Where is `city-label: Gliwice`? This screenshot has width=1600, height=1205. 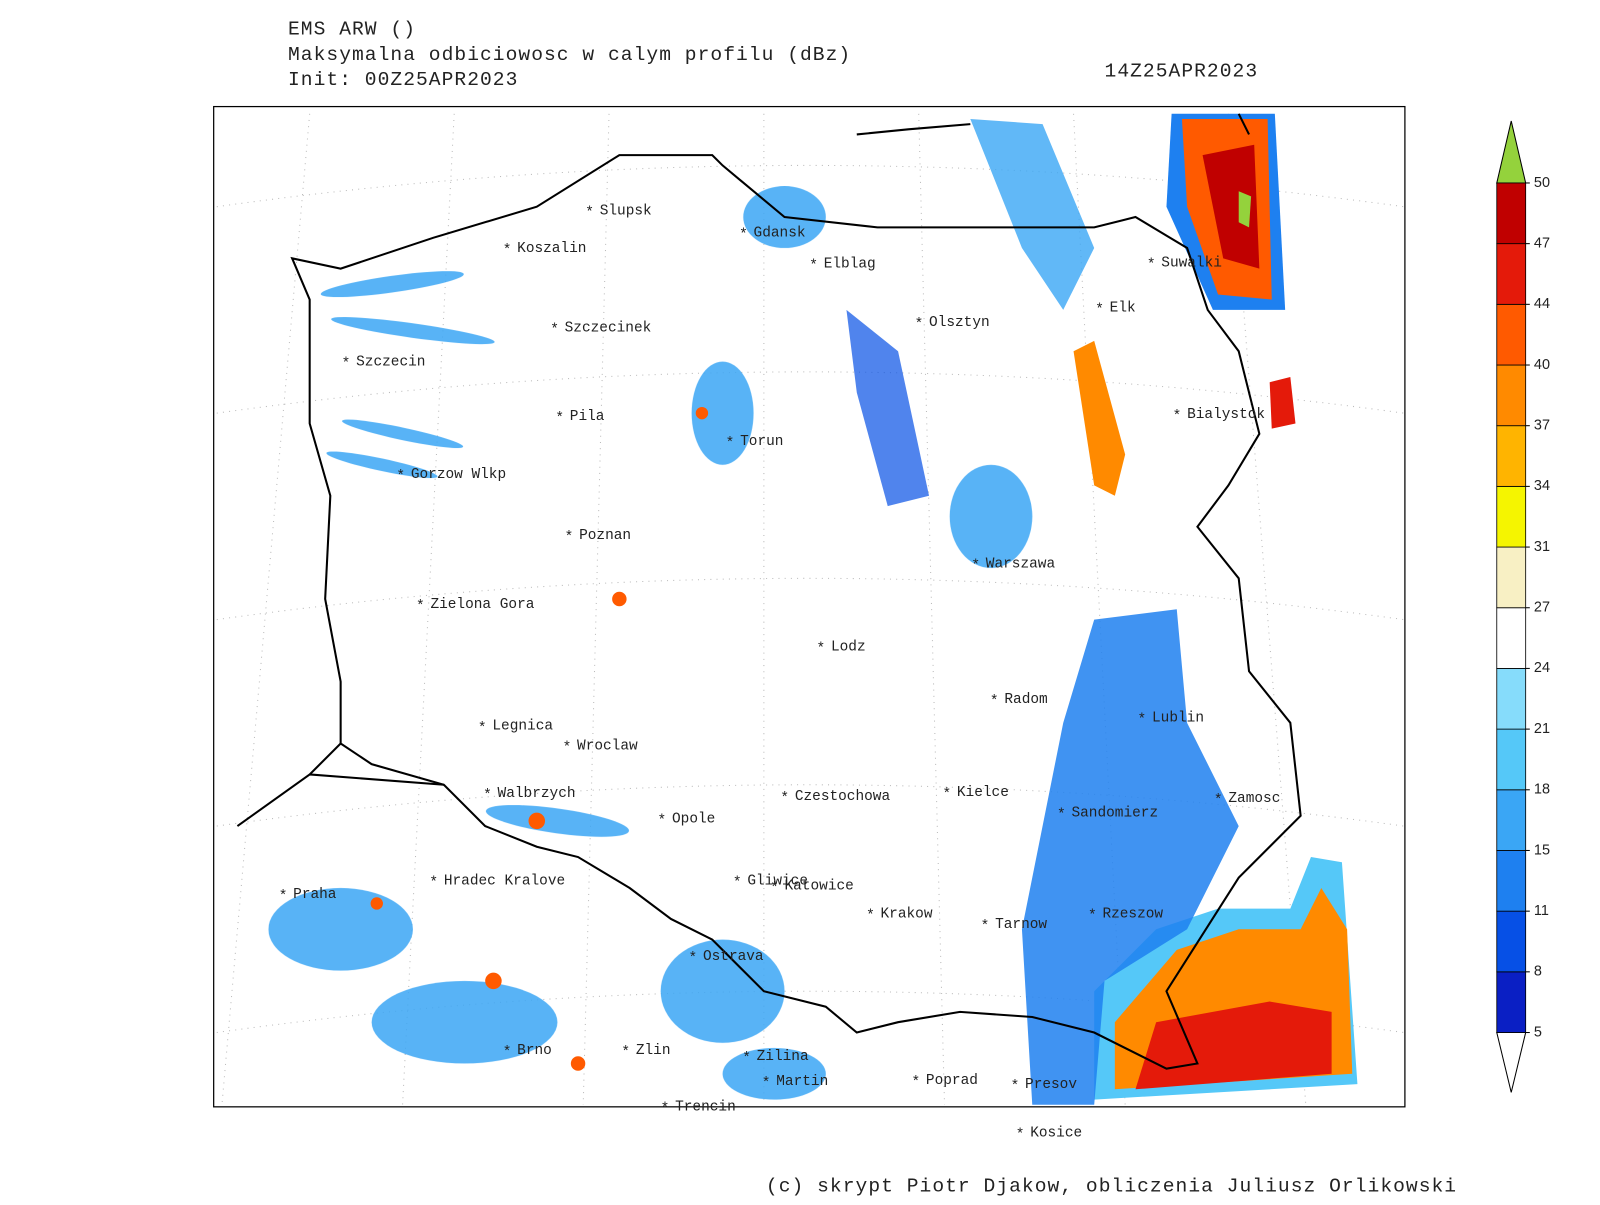 city-label: Gliwice is located at coordinates (777, 882).